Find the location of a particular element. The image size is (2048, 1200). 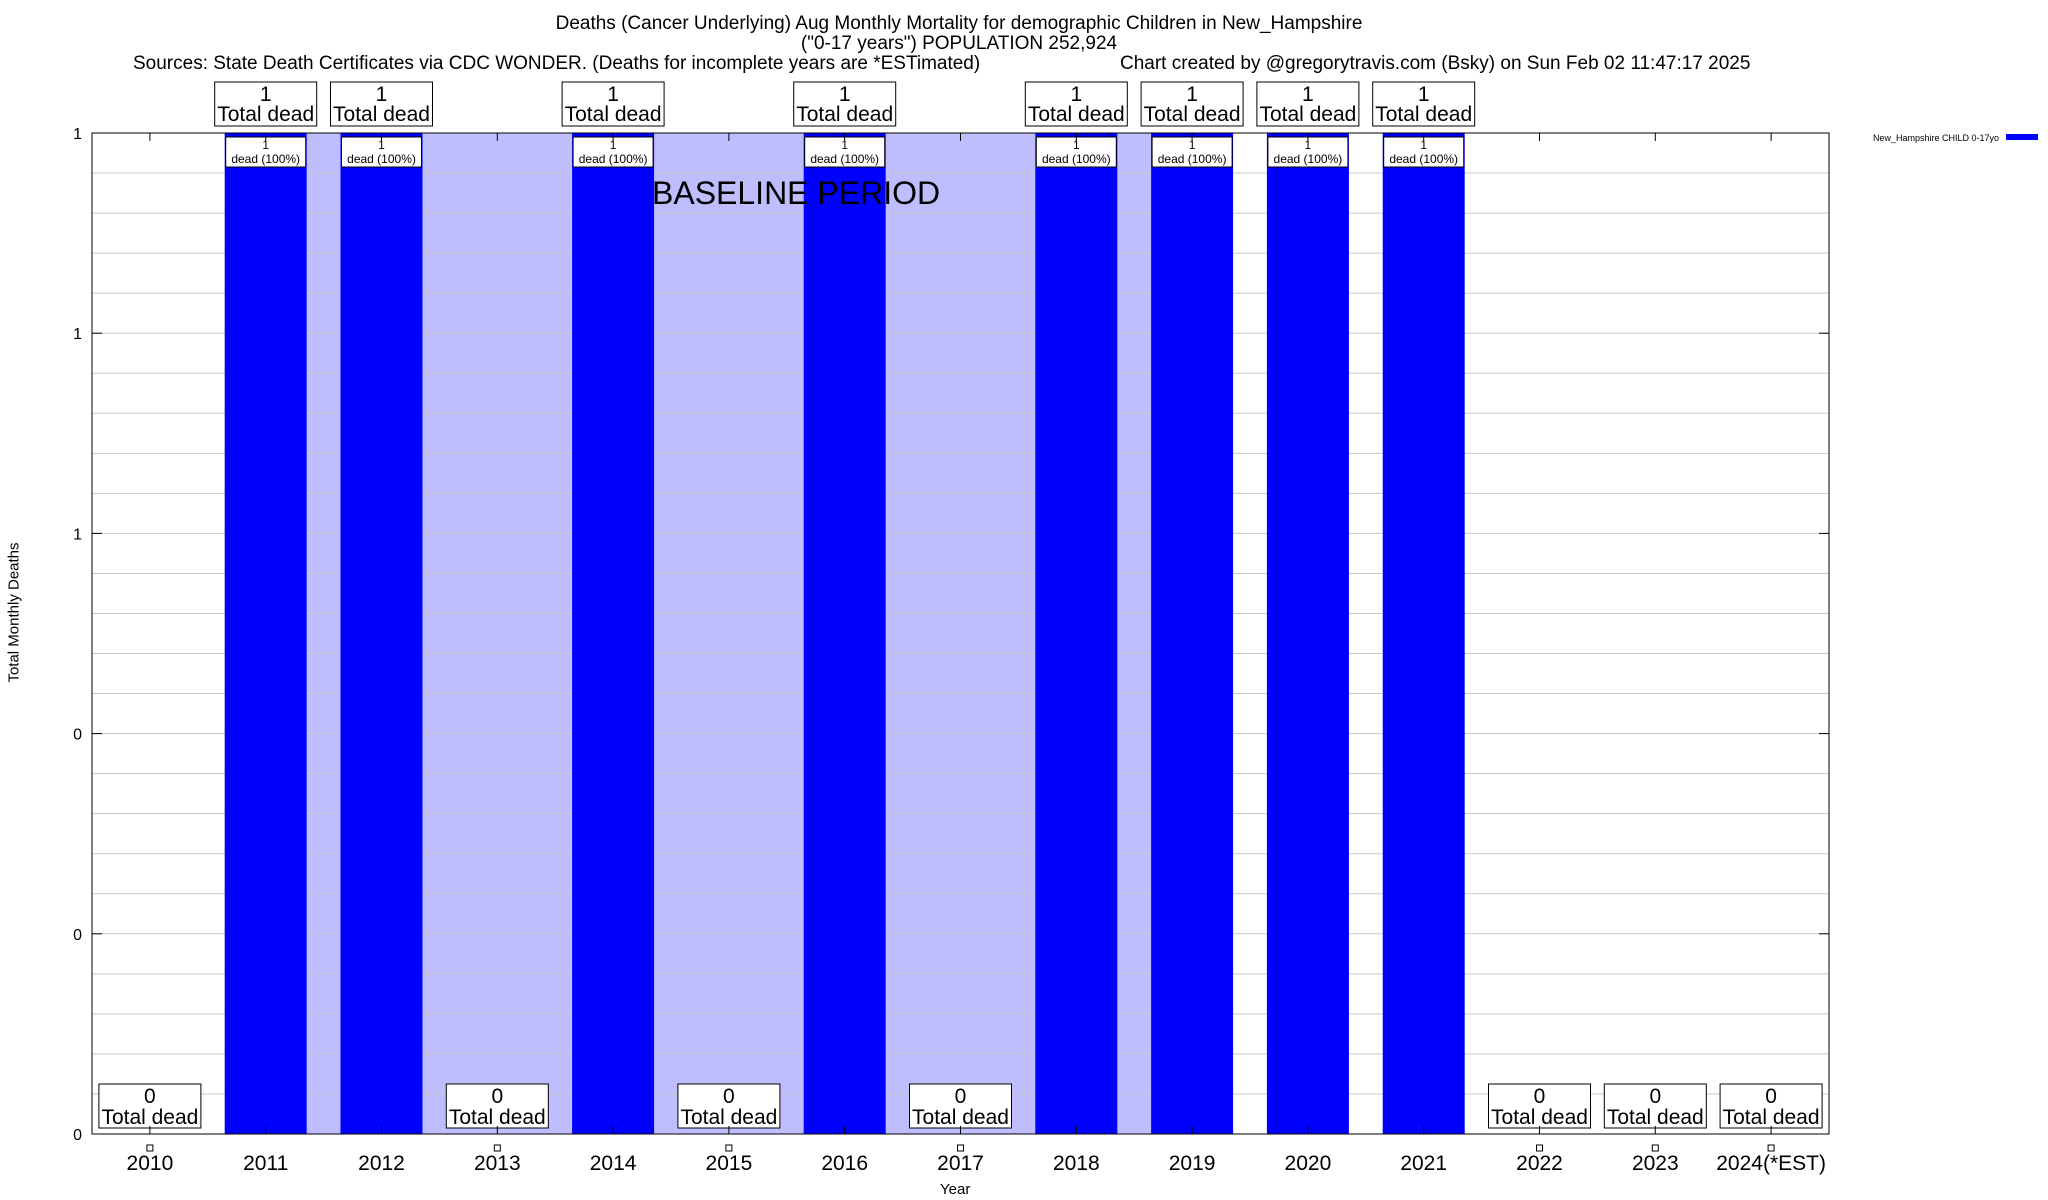

chart-subtitle: ("0-17 years") POPULATION 252,924 is located at coordinates (959, 43).